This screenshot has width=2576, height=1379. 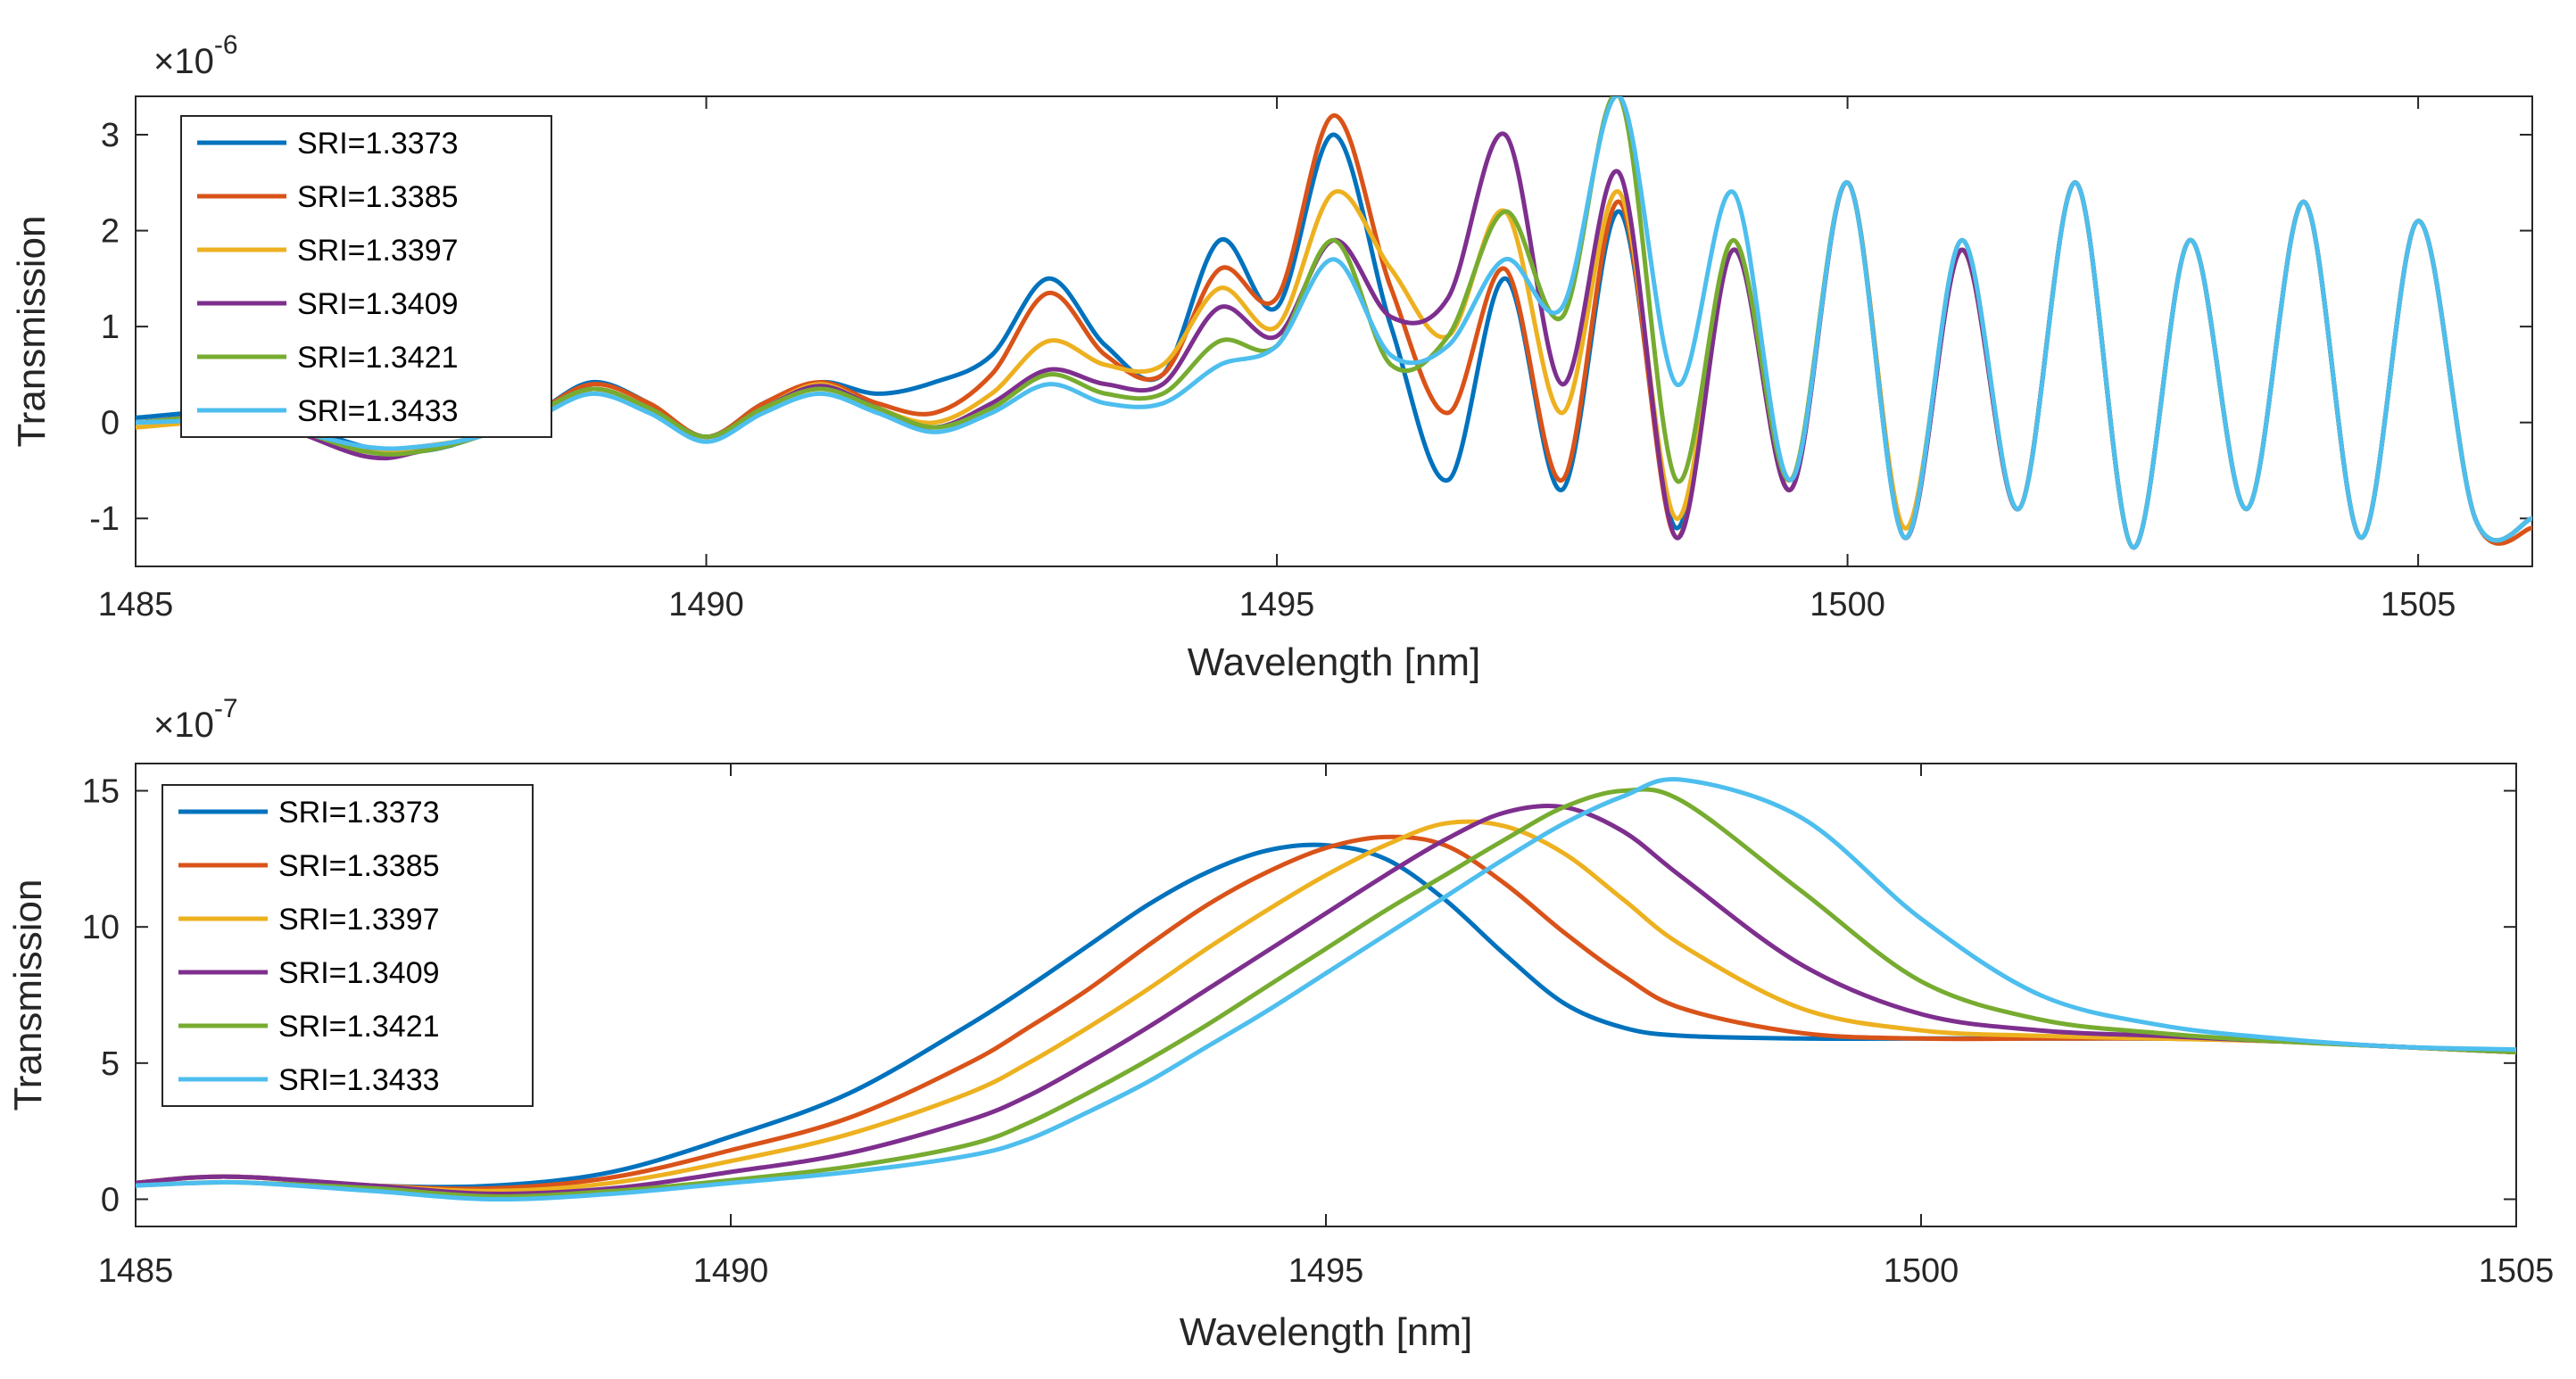 What do you see at coordinates (110, 135) in the screenshot?
I see `y-tick-label: 3` at bounding box center [110, 135].